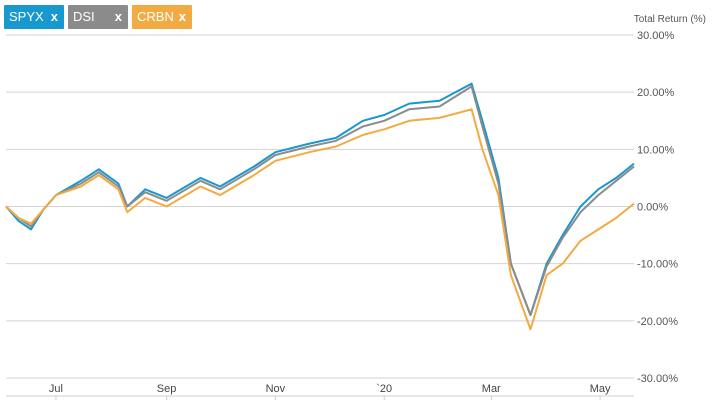 The width and height of the screenshot is (712, 420). What do you see at coordinates (84, 16) in the screenshot?
I see `legend-chip-label: DSI` at bounding box center [84, 16].